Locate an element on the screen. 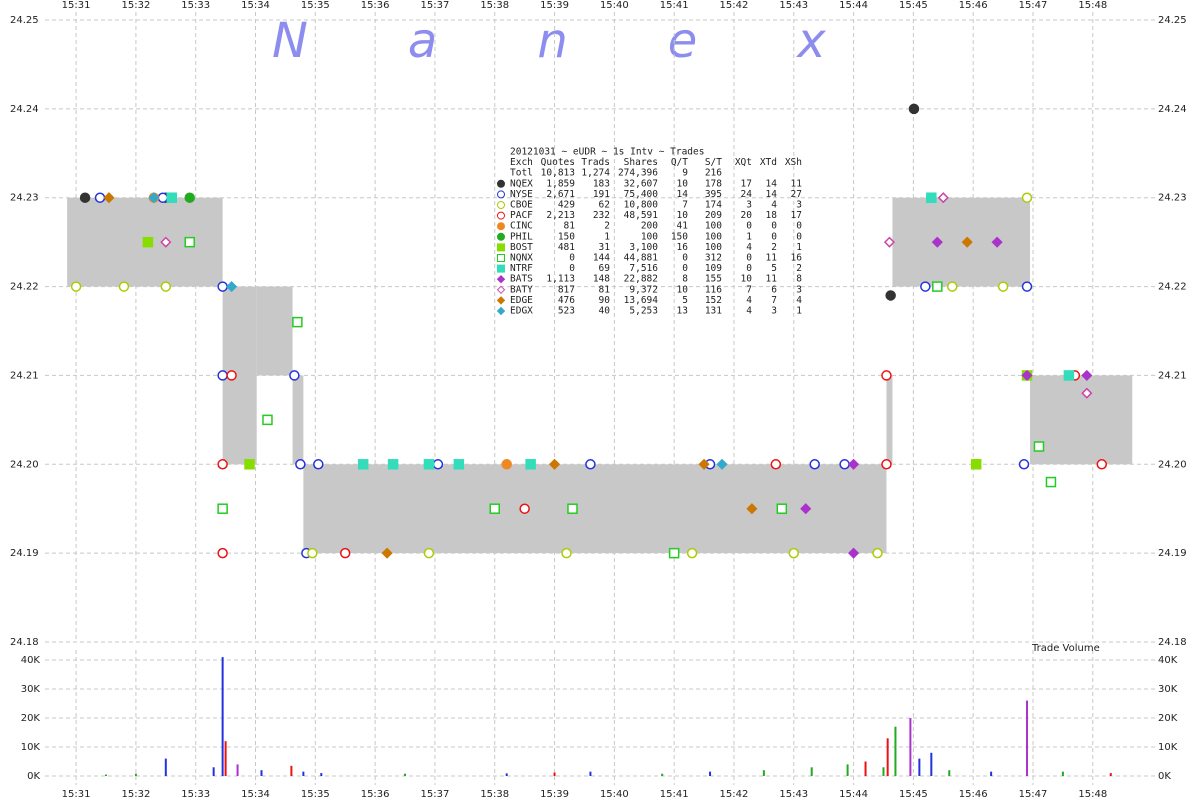  table-cell: 312 is located at coordinates (713, 258).